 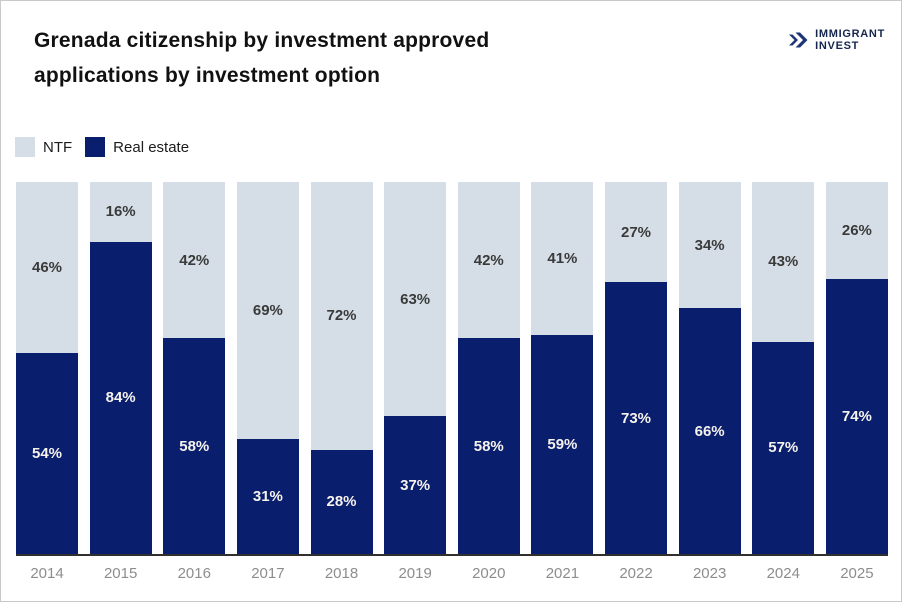 I want to click on ntf-segment-2017: 69%, so click(x=267, y=310).